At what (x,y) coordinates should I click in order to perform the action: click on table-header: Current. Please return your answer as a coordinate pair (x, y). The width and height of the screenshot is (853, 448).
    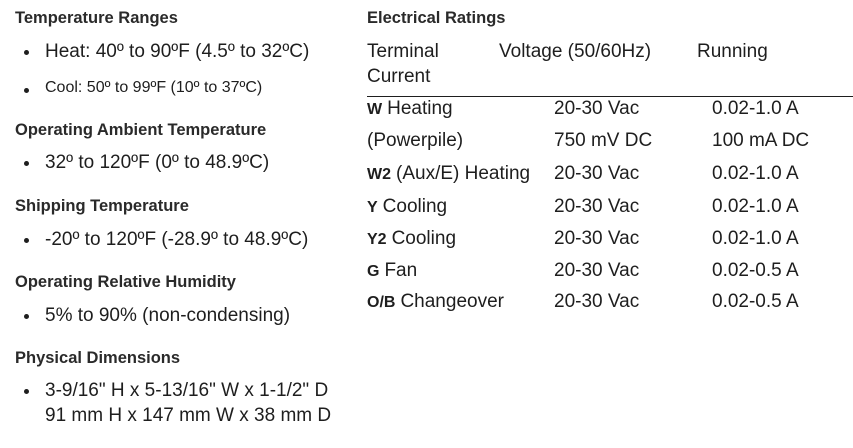
    Looking at the image, I should click on (399, 76).